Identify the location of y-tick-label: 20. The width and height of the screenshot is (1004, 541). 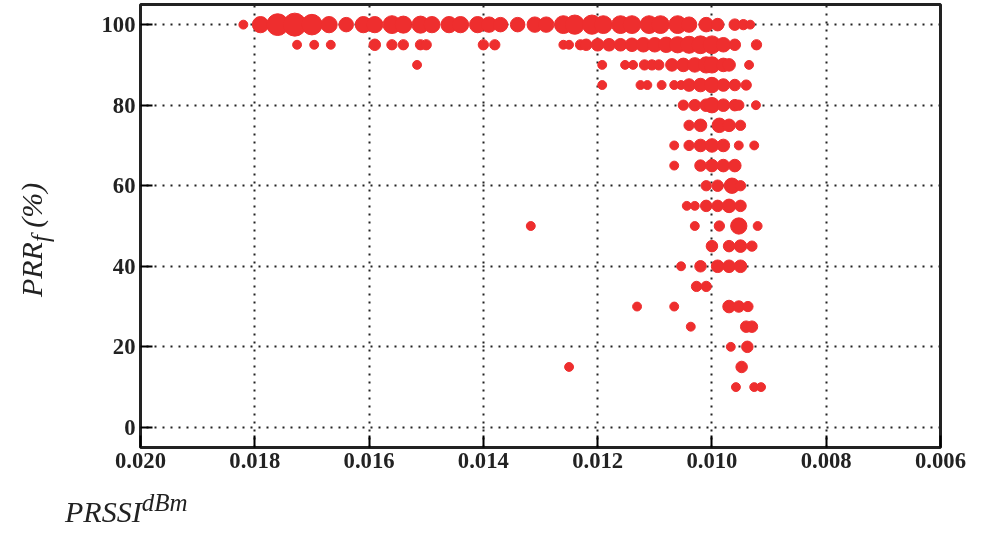
(124, 347).